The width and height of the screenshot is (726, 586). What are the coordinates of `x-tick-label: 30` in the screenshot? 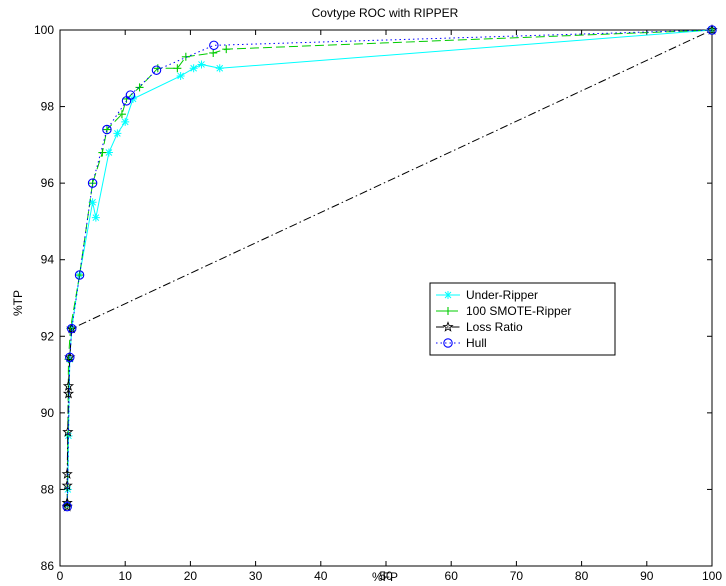 It's located at (256, 576).